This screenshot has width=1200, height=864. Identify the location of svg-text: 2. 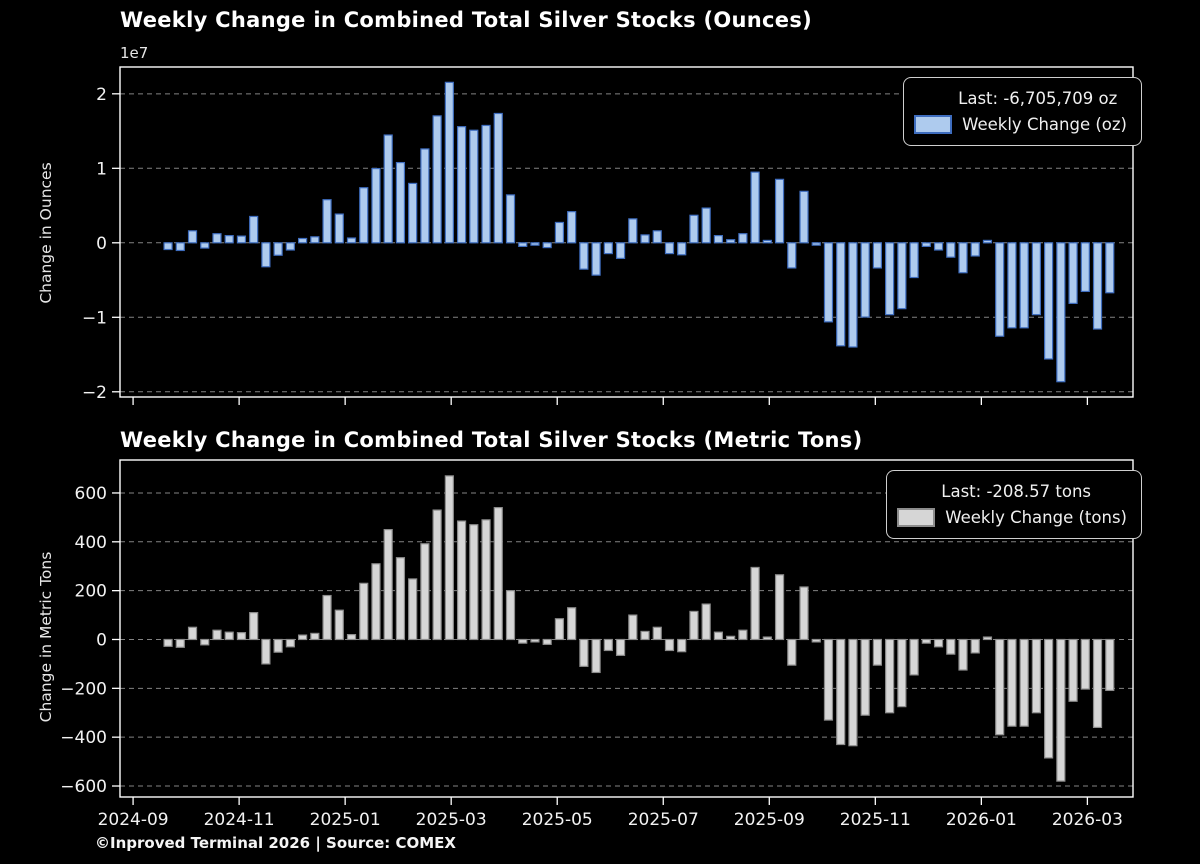
(101, 95).